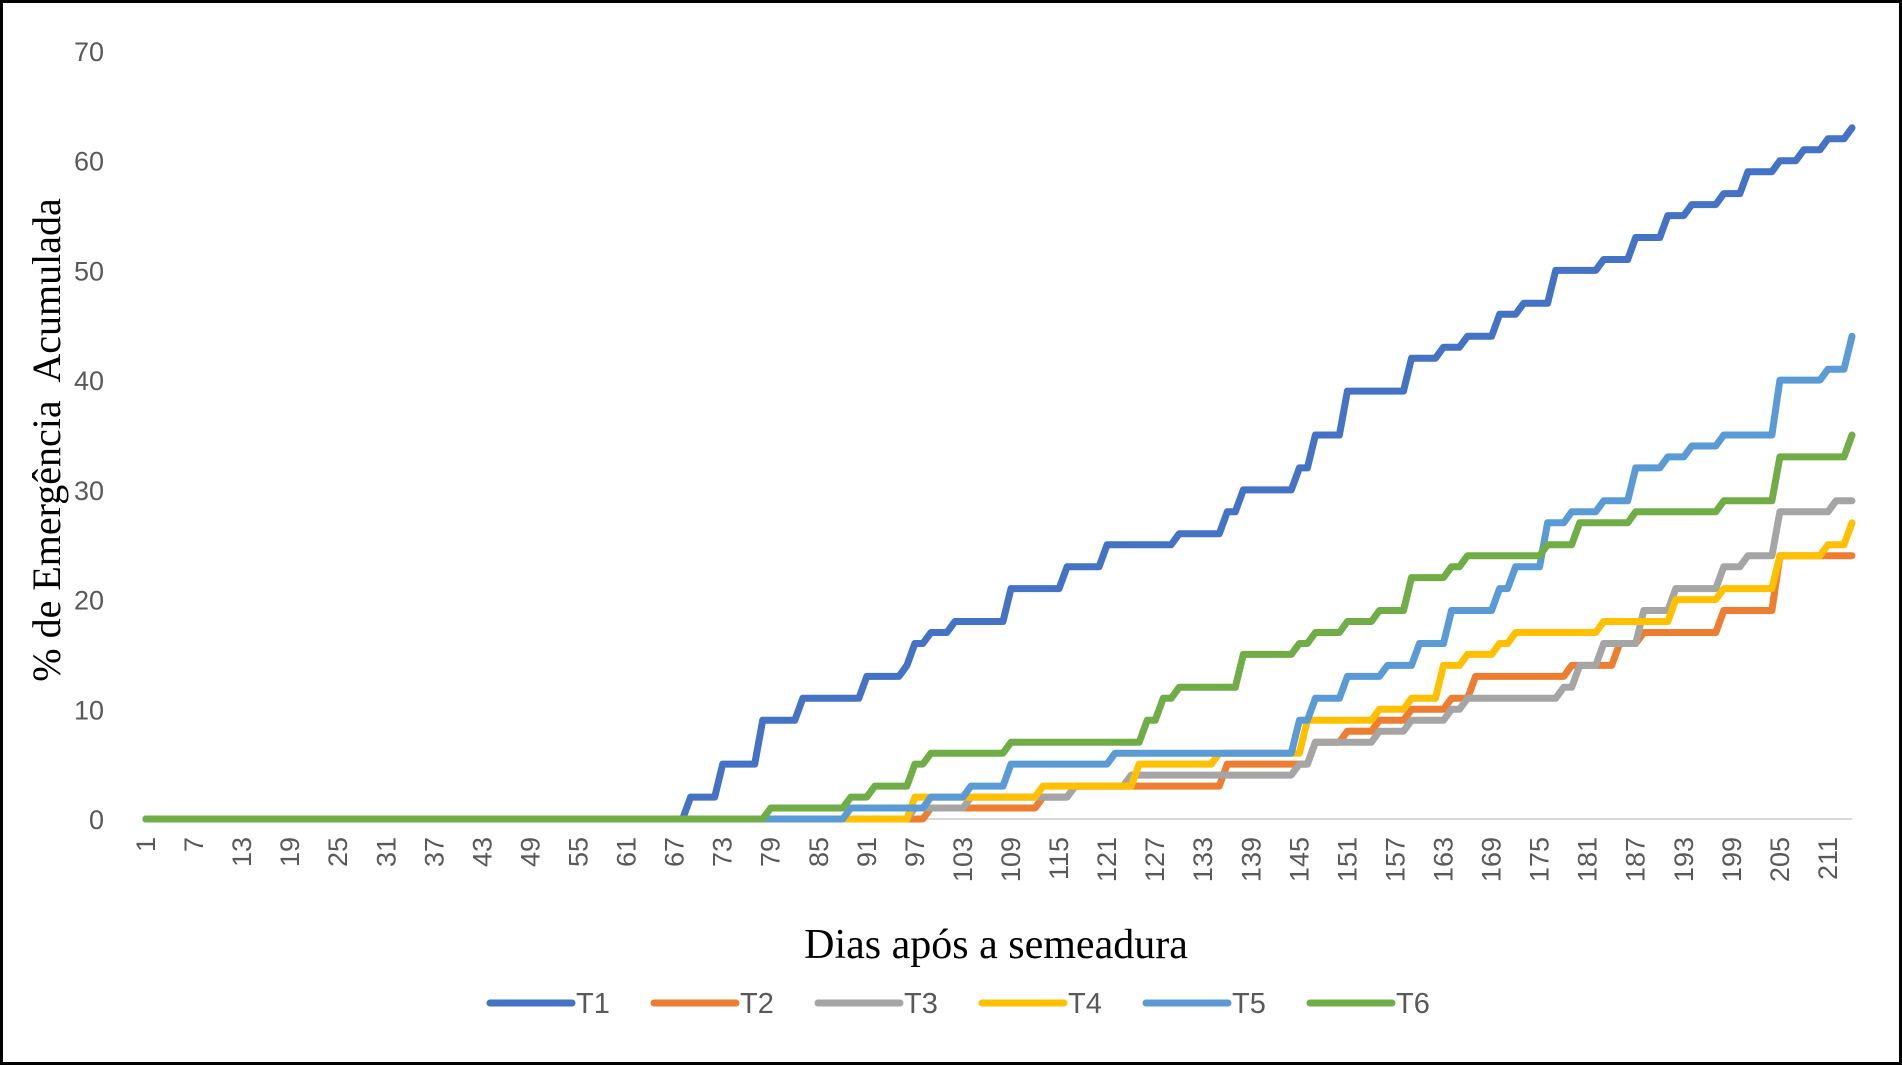 The width and height of the screenshot is (1902, 1065). Describe the element at coordinates (46, 440) in the screenshot. I see `y-axis-label: % de Emergência Acumulada` at that location.